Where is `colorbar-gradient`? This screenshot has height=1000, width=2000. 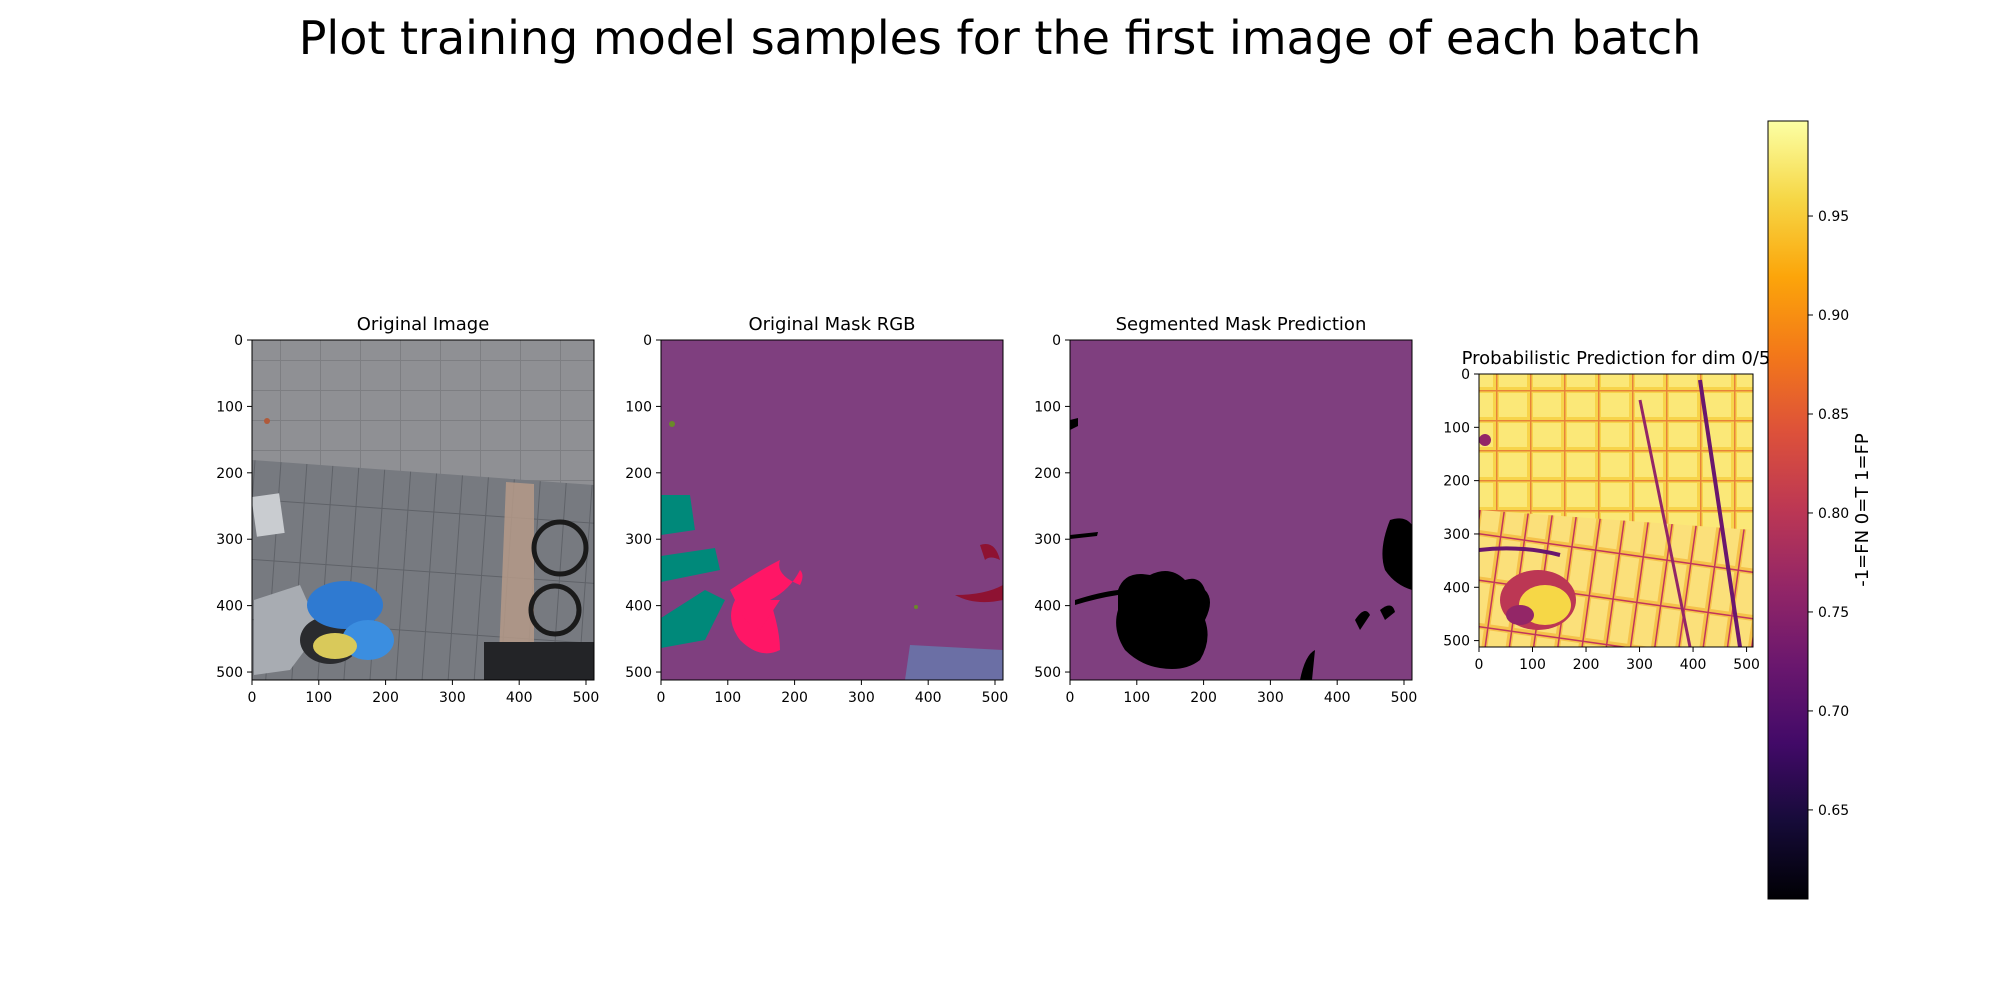 colorbar-gradient is located at coordinates (1788, 510).